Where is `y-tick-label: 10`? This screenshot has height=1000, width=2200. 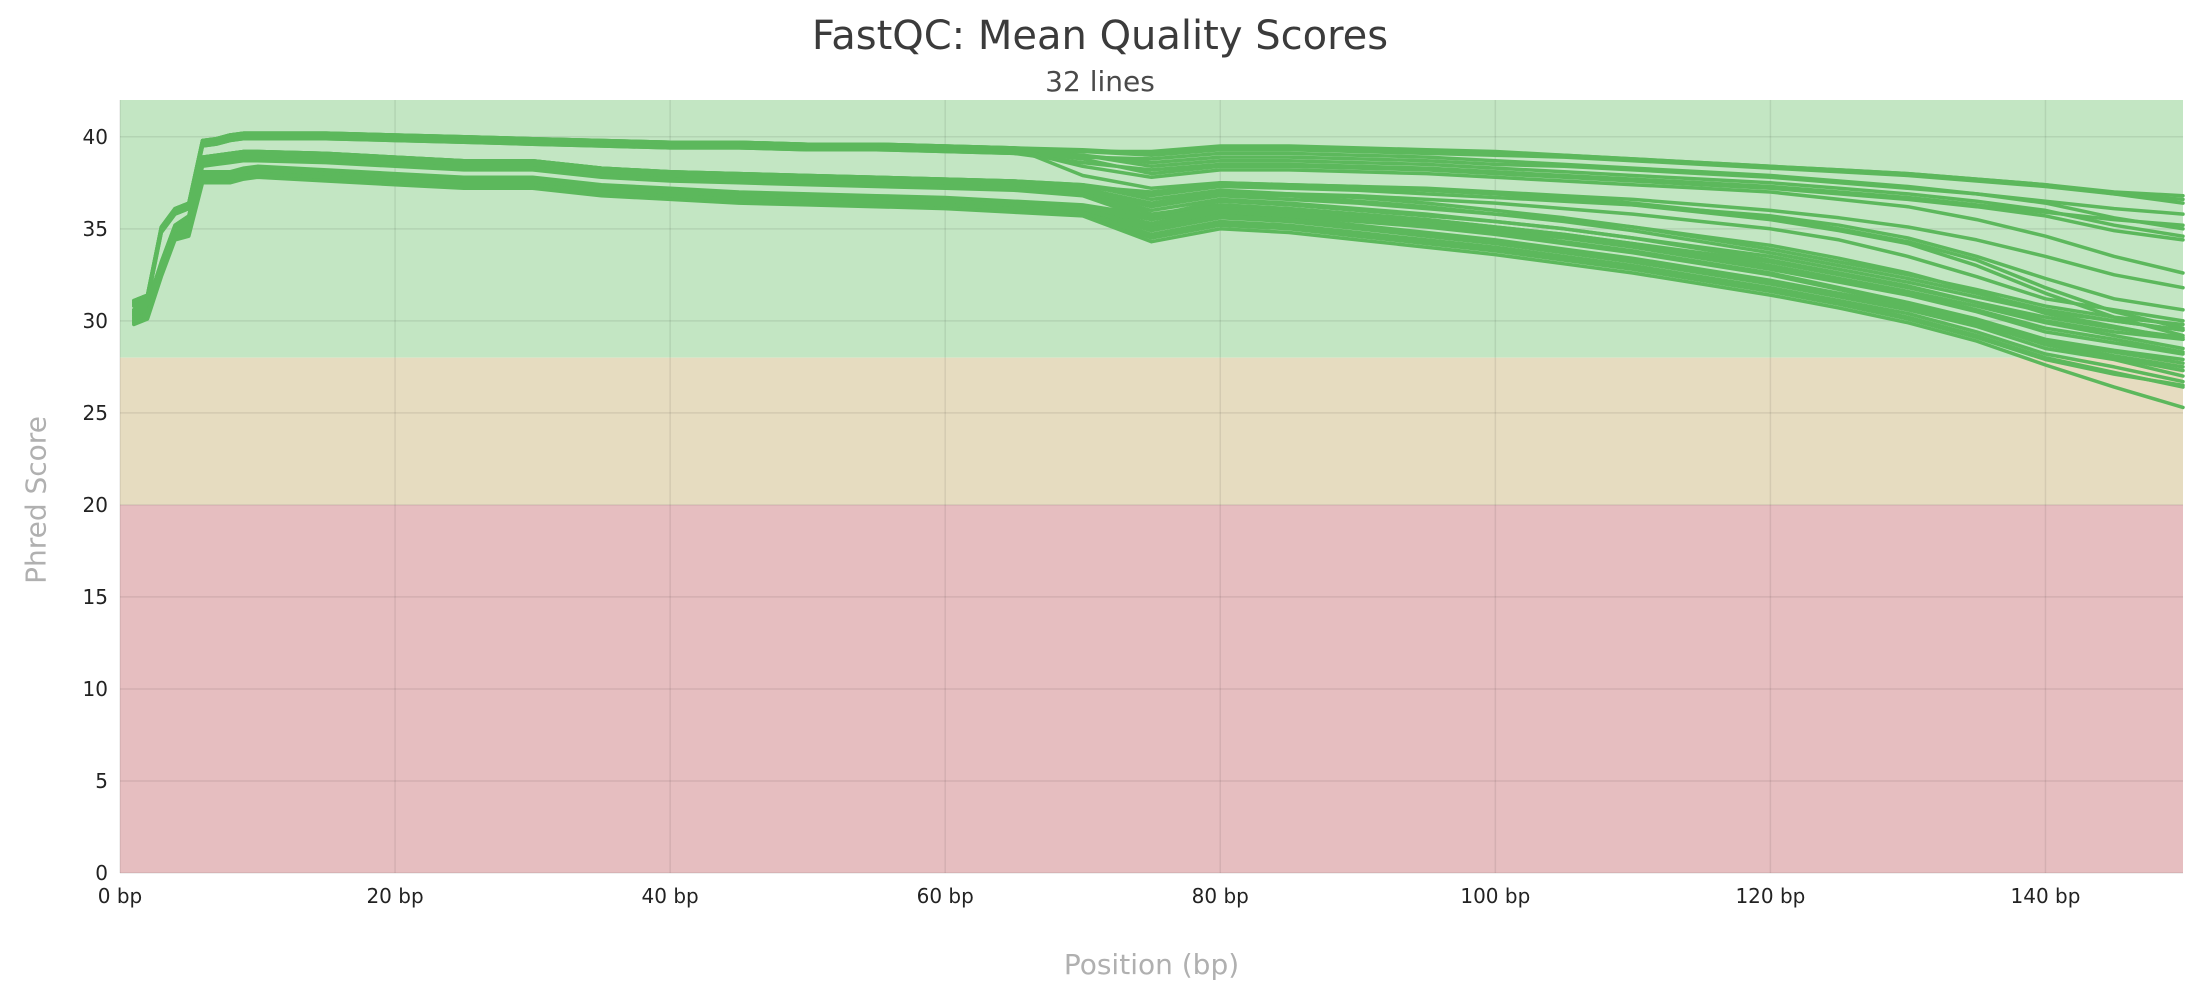
y-tick-label: 10 is located at coordinates (95, 689).